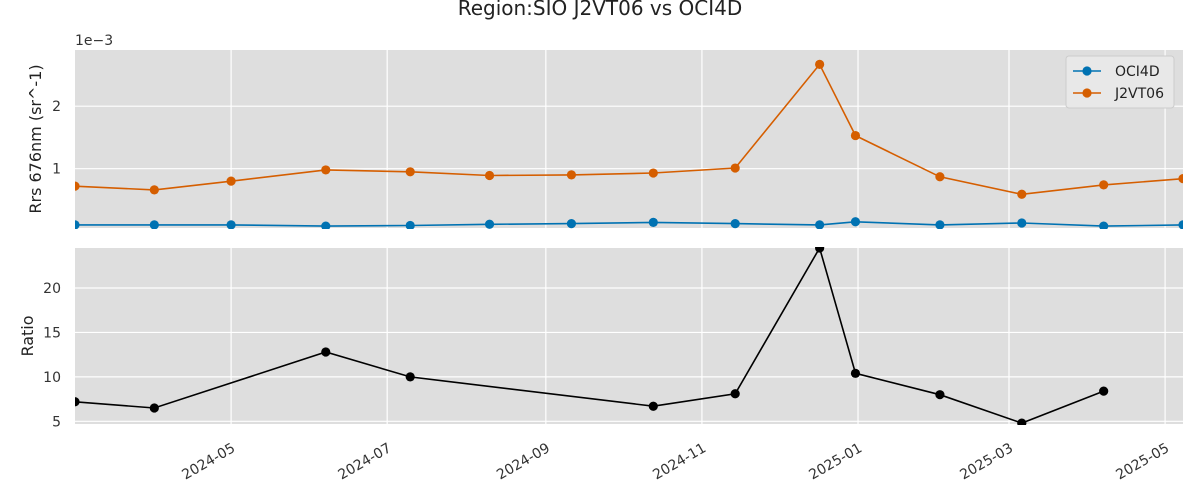  I want to click on x-tick-label: 2024-05, so click(208, 461).